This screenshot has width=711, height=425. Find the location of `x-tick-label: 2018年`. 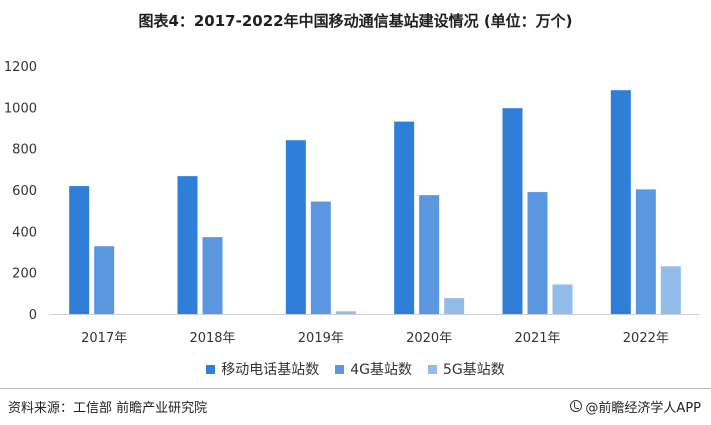

x-tick-label: 2018年 is located at coordinates (212, 338).